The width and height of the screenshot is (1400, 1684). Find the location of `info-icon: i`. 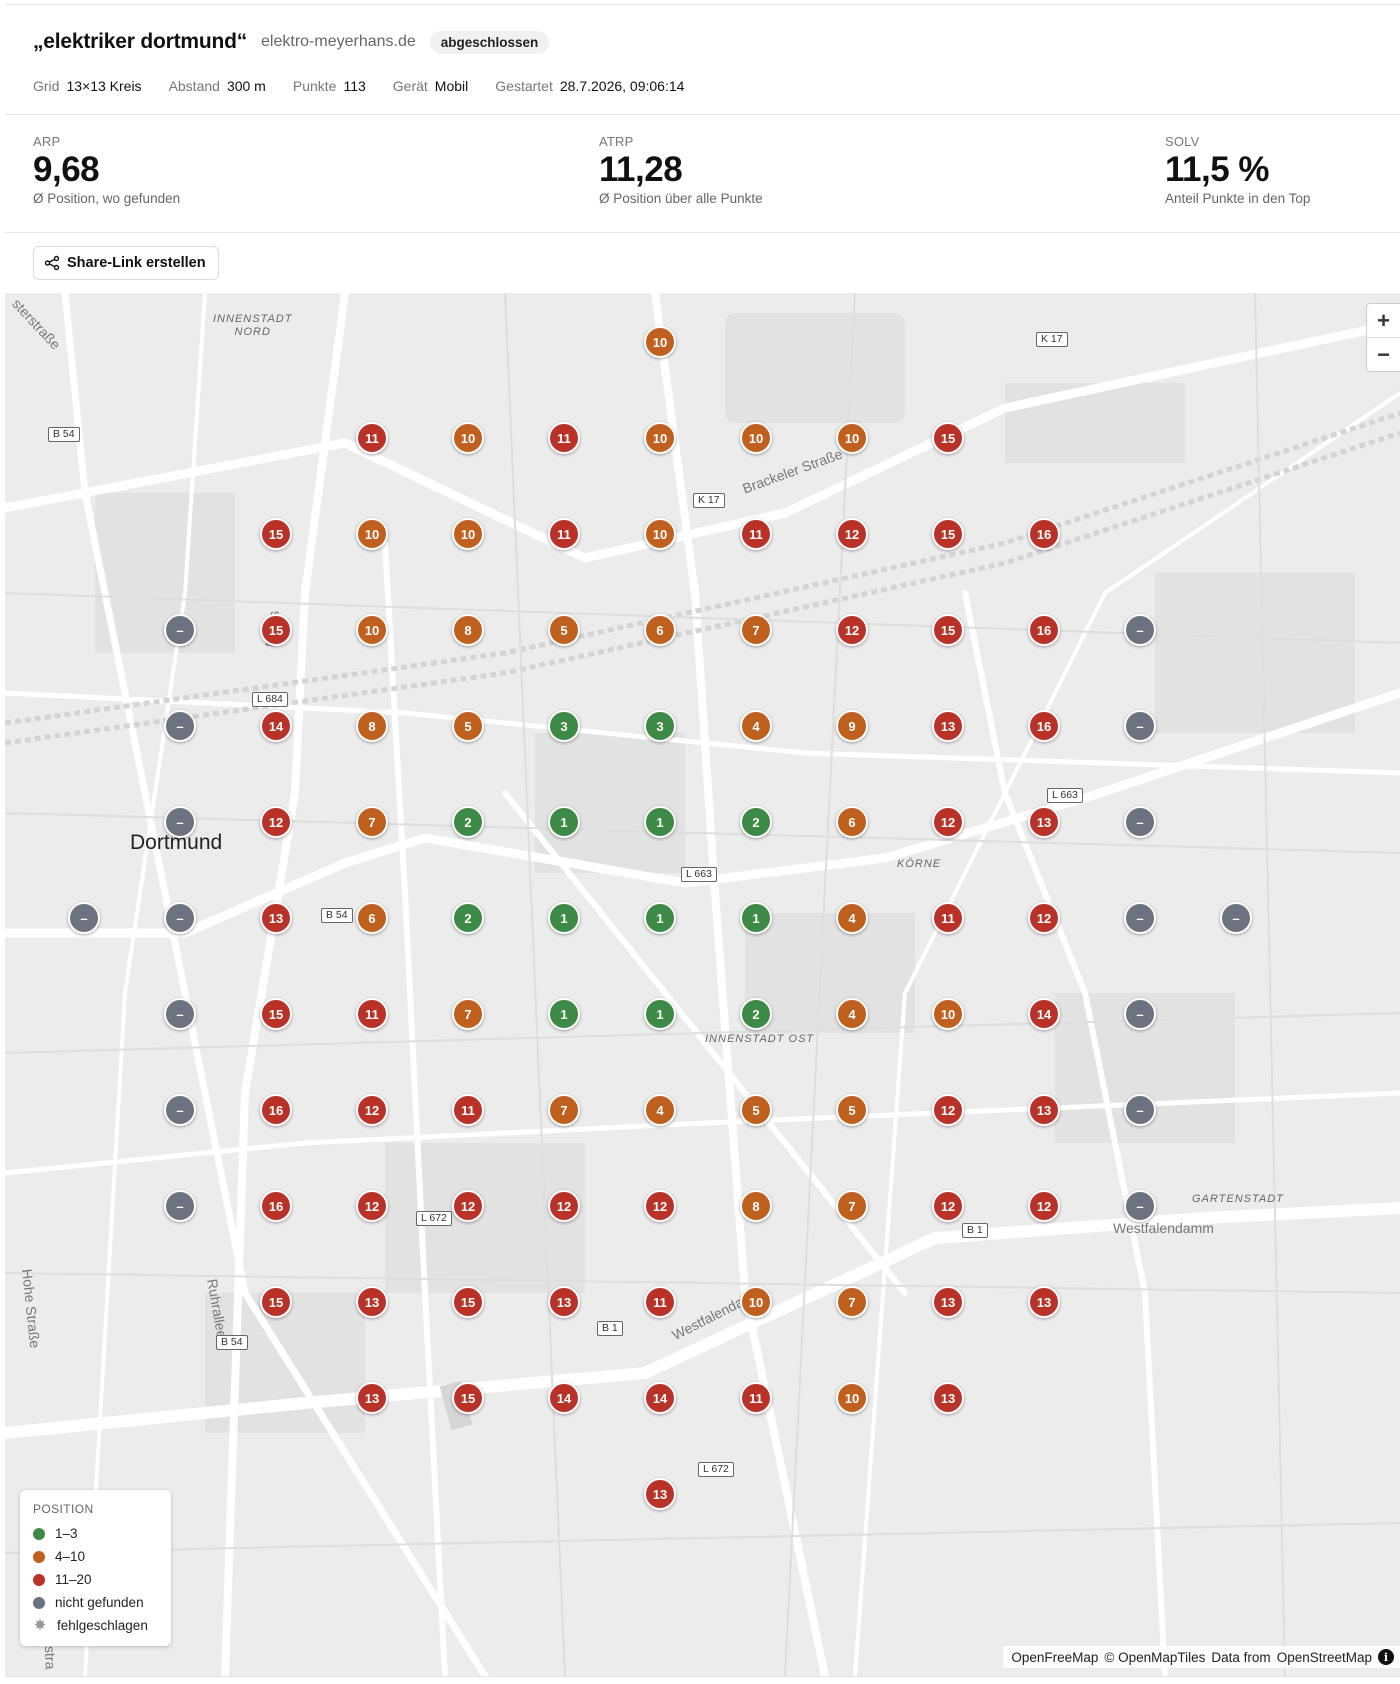

info-icon: i is located at coordinates (1386, 1657).